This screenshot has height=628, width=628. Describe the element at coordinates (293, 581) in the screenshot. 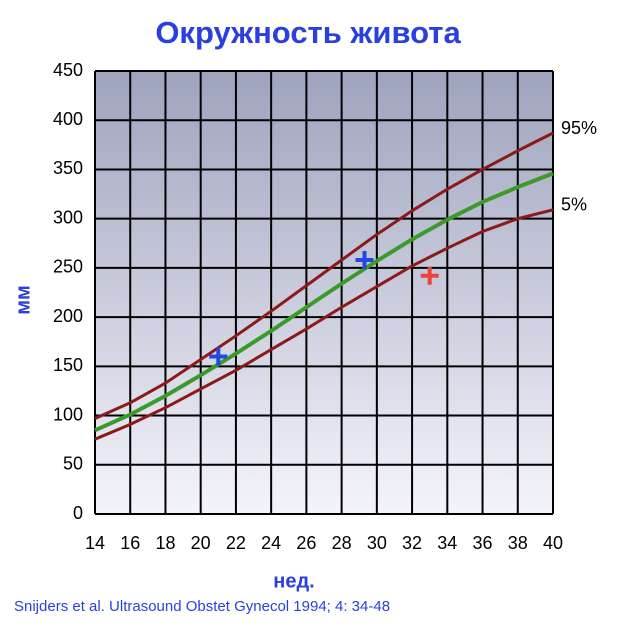

I see `x-axis-label: нед.` at that location.